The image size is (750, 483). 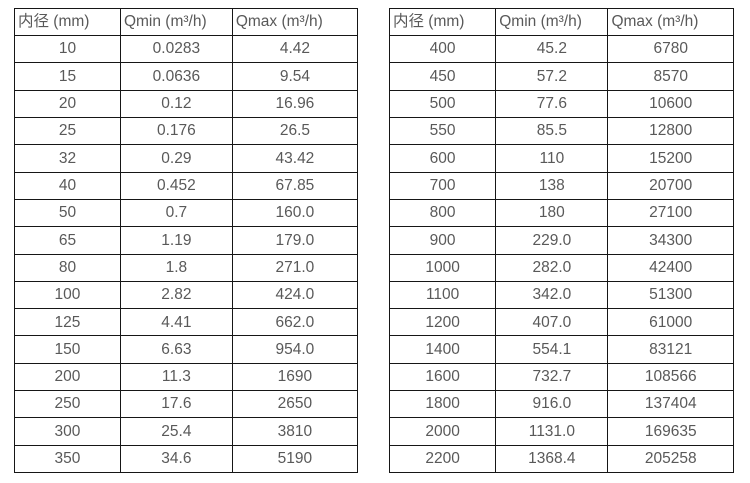 What do you see at coordinates (67, 131) in the screenshot?
I see `diameter-cell: 25` at bounding box center [67, 131].